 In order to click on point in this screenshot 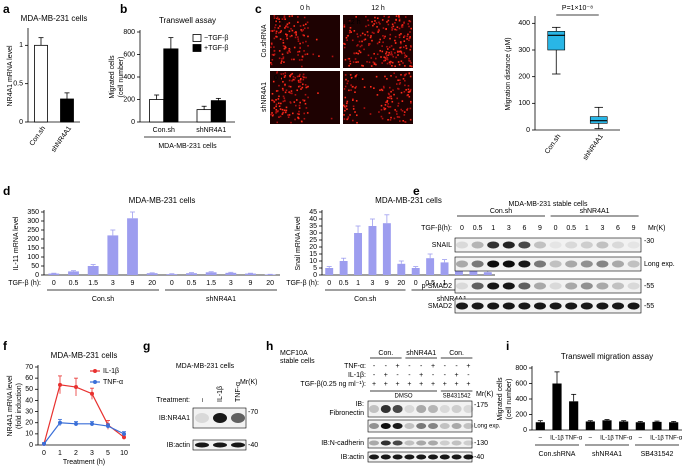, I will do `click(92, 393)`.